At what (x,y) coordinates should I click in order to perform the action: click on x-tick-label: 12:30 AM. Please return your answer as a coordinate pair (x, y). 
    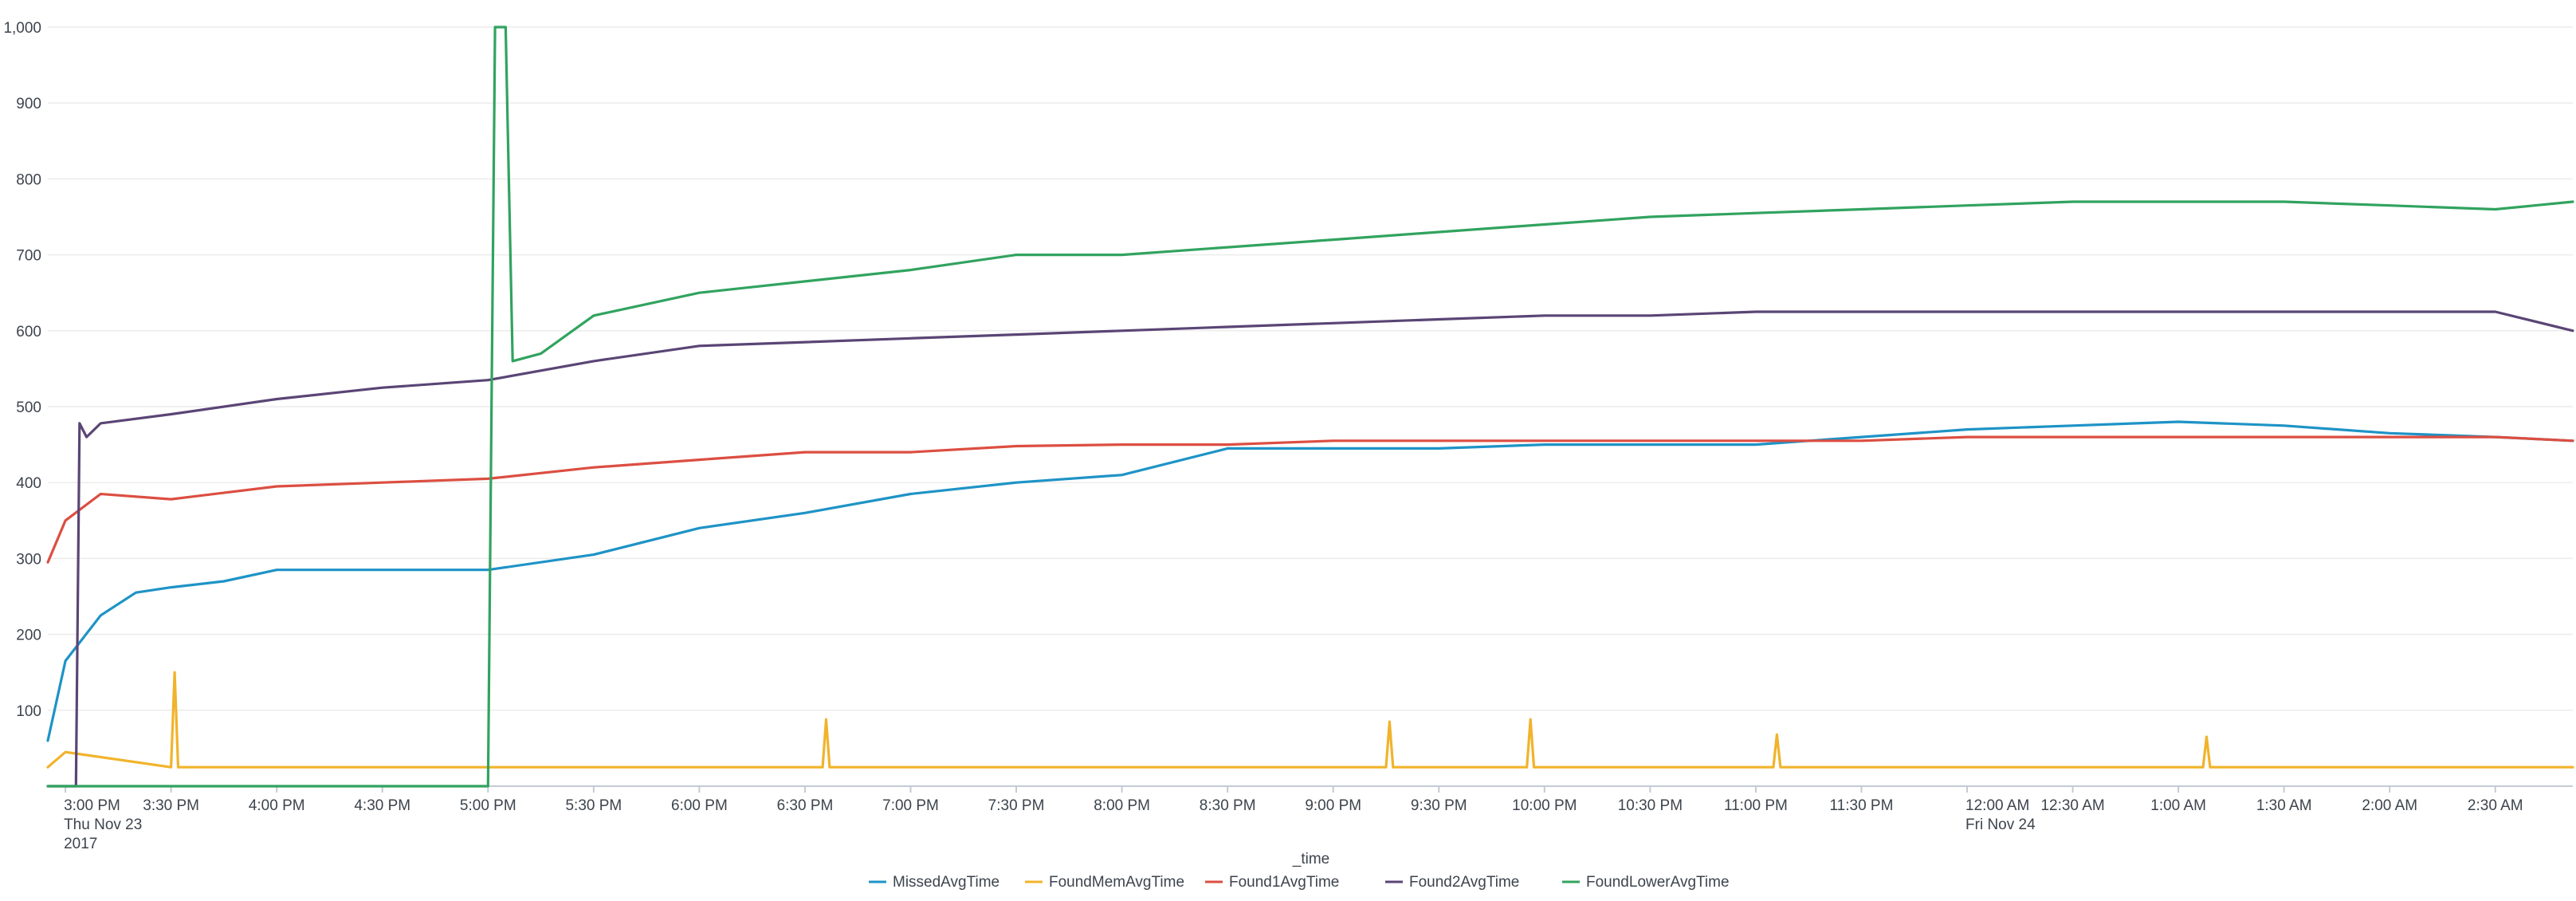
    Looking at the image, I should click on (2072, 805).